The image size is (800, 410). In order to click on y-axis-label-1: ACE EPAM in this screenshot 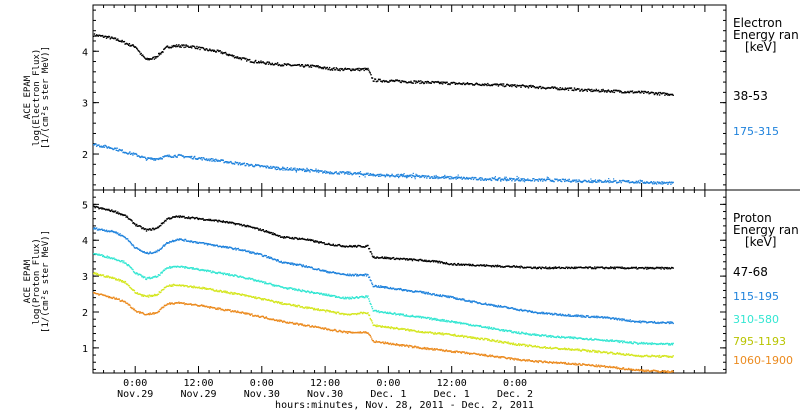, I will do `click(28, 97)`.